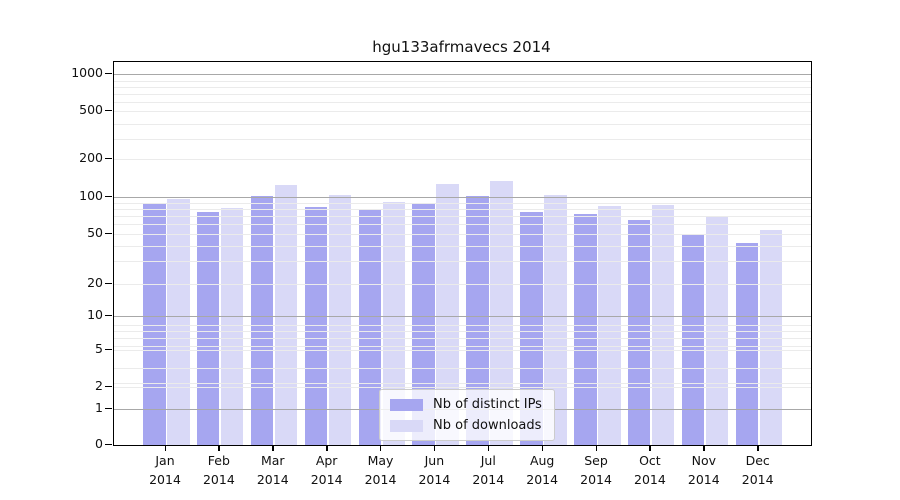 The height and width of the screenshot is (500, 900). I want to click on y-tick-label: 20, so click(95, 282).